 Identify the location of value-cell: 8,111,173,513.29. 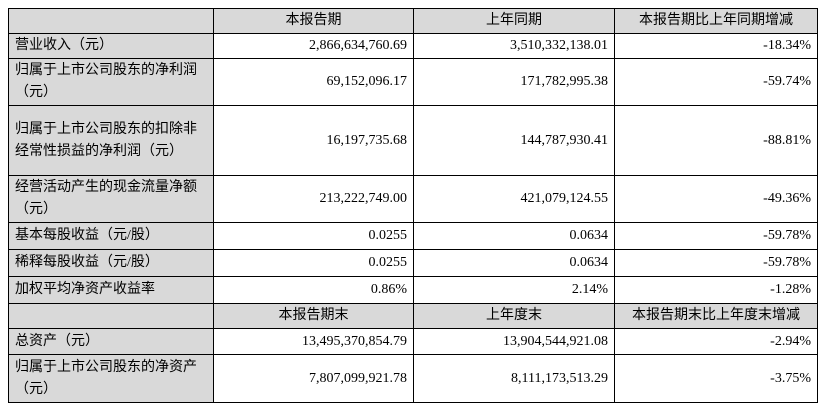
(514, 378).